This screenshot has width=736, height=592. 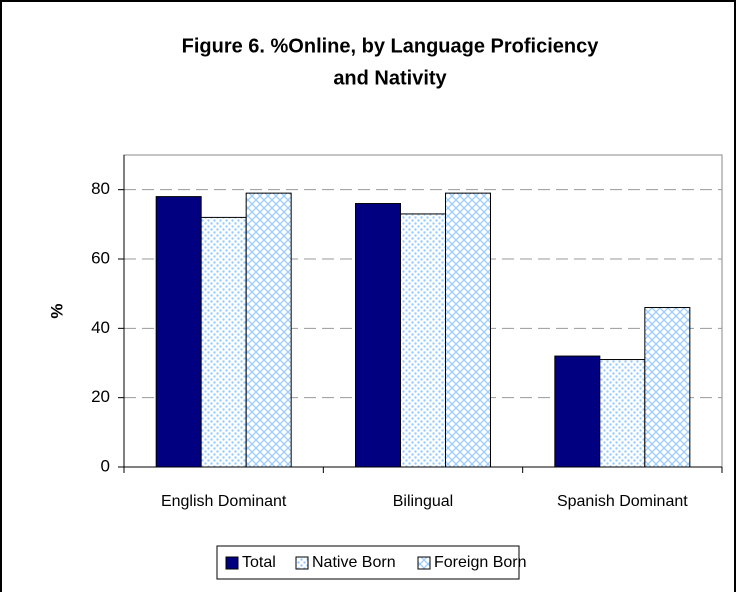 I want to click on y-tick-label: 20, so click(x=100, y=396).